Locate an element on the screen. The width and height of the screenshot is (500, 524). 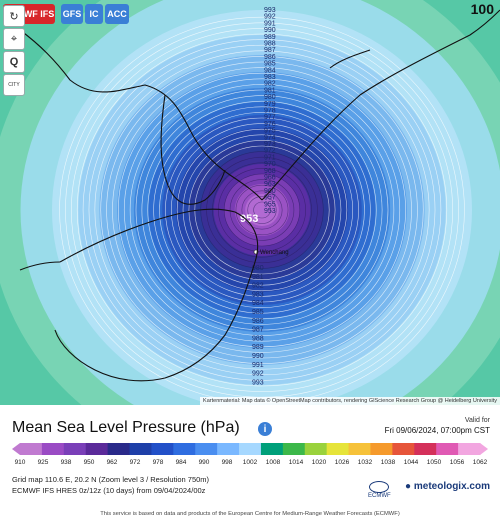
legend-title: Mean Sea Level Pressure (hPa) is located at coordinates (126, 427).